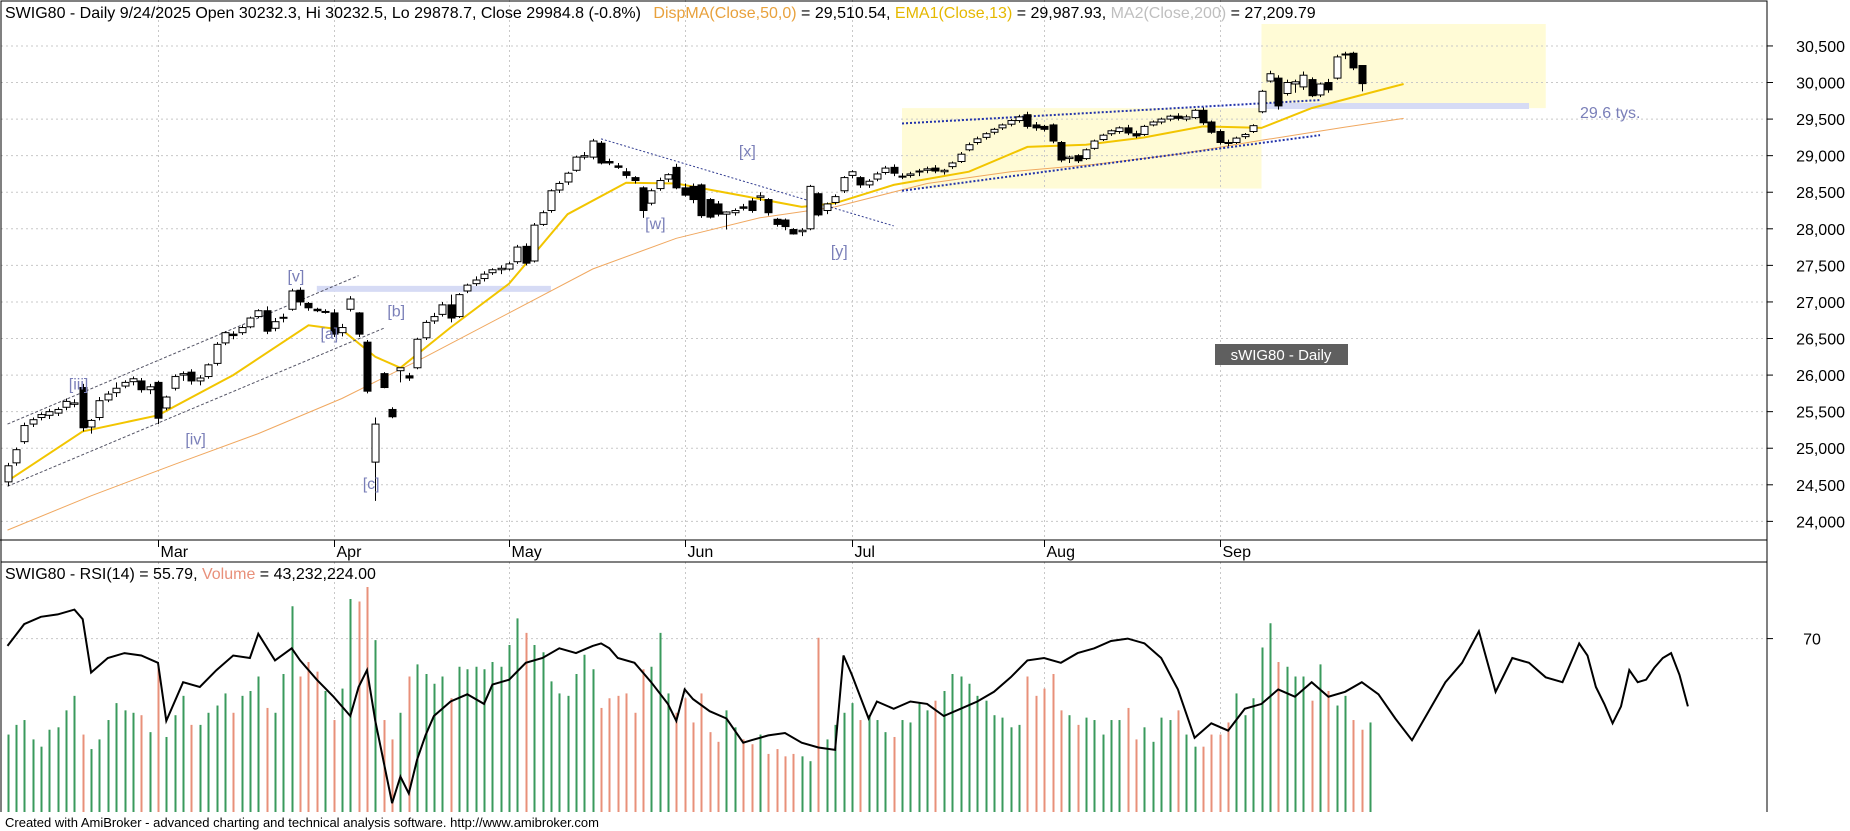  I want to click on month-label: Apr, so click(350, 552).